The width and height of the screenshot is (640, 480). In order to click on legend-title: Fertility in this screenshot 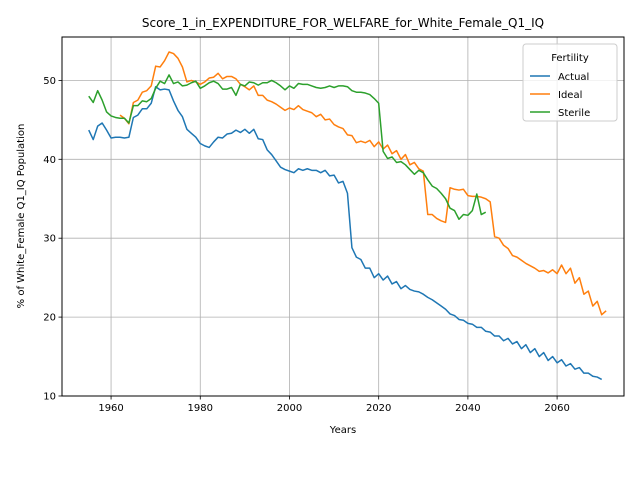, I will do `click(570, 58)`.